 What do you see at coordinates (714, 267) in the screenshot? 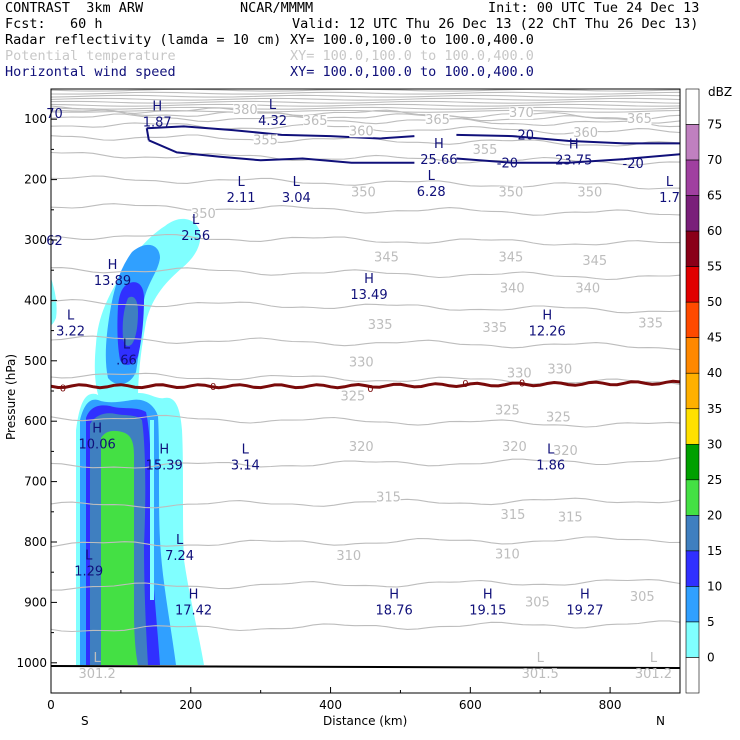
I see `colorbar-level: 55` at bounding box center [714, 267].